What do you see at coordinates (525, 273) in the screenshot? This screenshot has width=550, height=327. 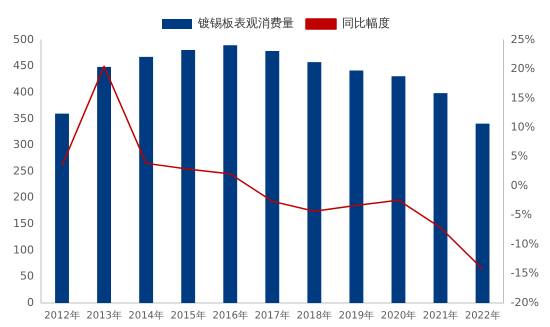 I see `y2-tick-label: -15%` at bounding box center [525, 273].